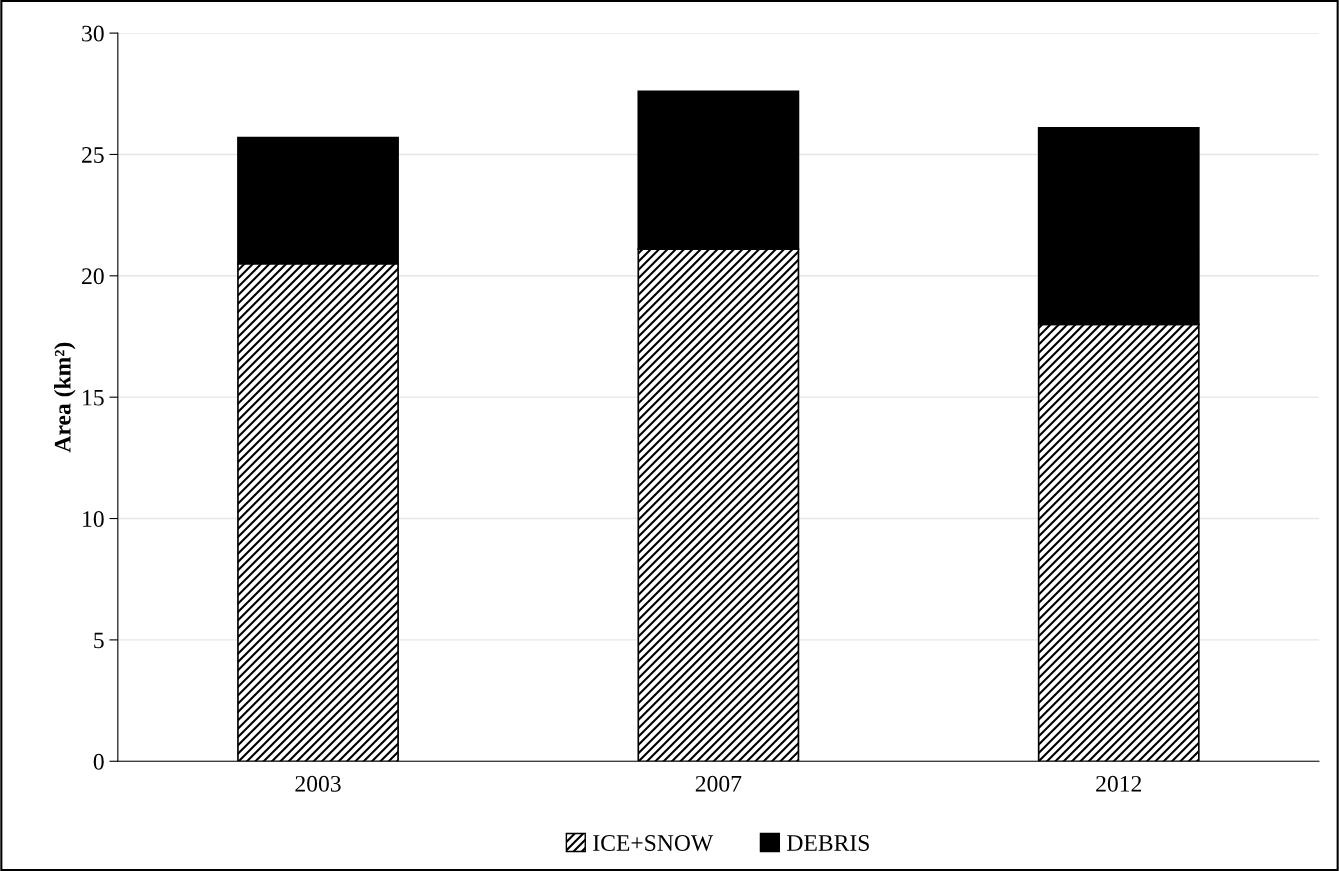  I want to click on x-tick-label: 2003, so click(318, 783).